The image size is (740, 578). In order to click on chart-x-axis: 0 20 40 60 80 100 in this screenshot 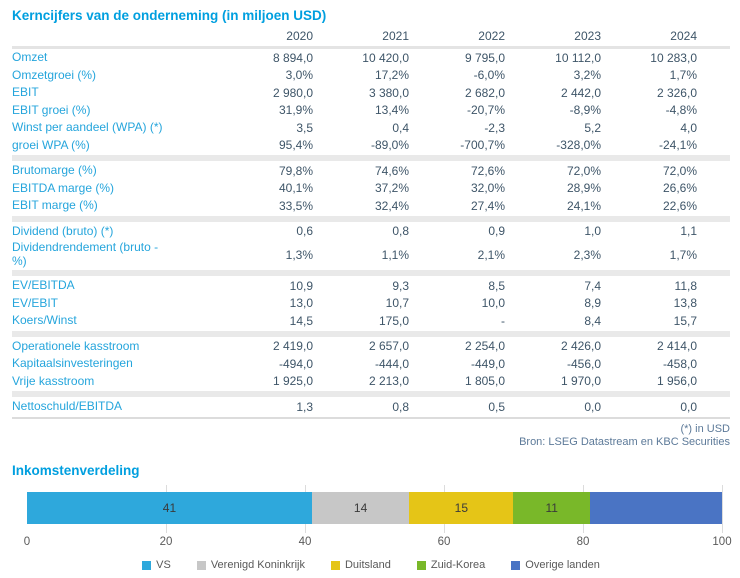, I will do `click(378, 543)`.